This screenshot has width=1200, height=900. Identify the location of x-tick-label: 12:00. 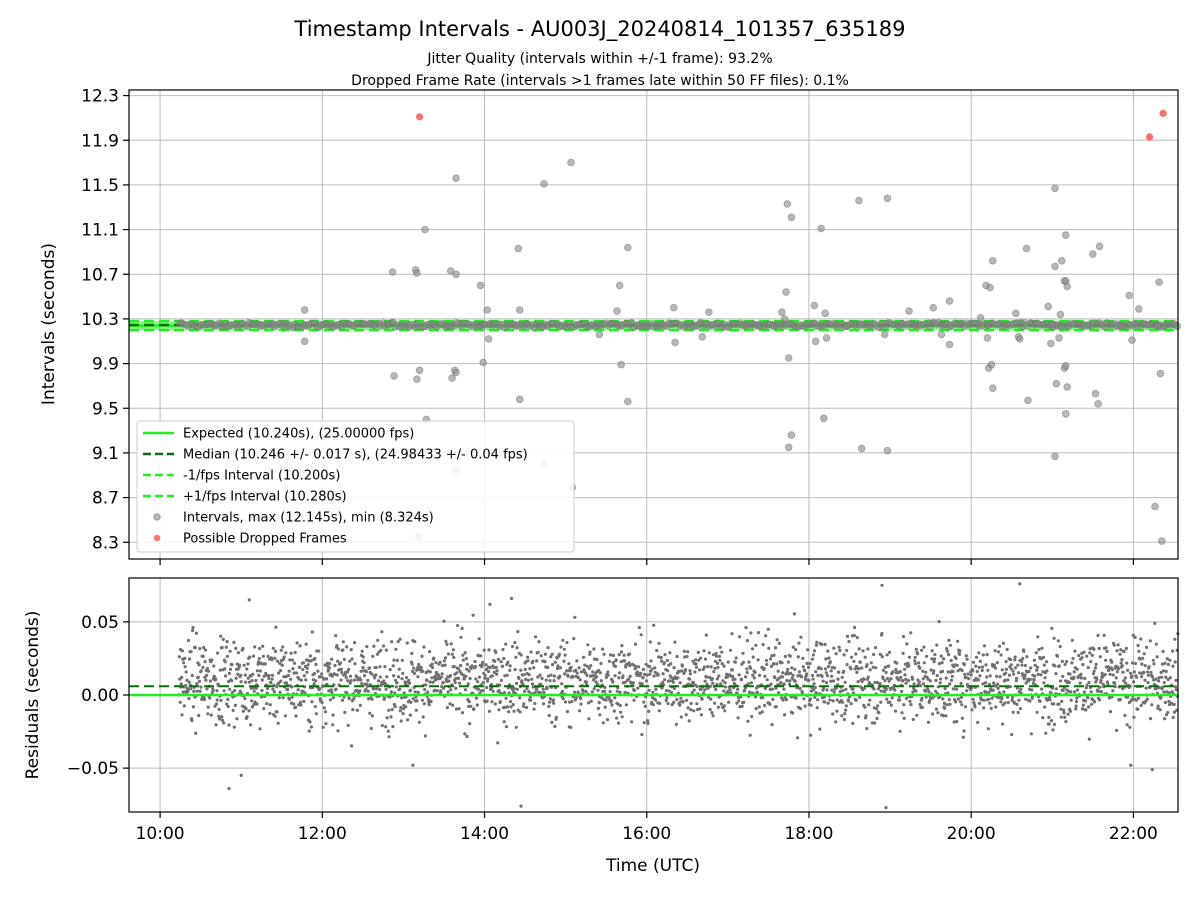
(322, 834).